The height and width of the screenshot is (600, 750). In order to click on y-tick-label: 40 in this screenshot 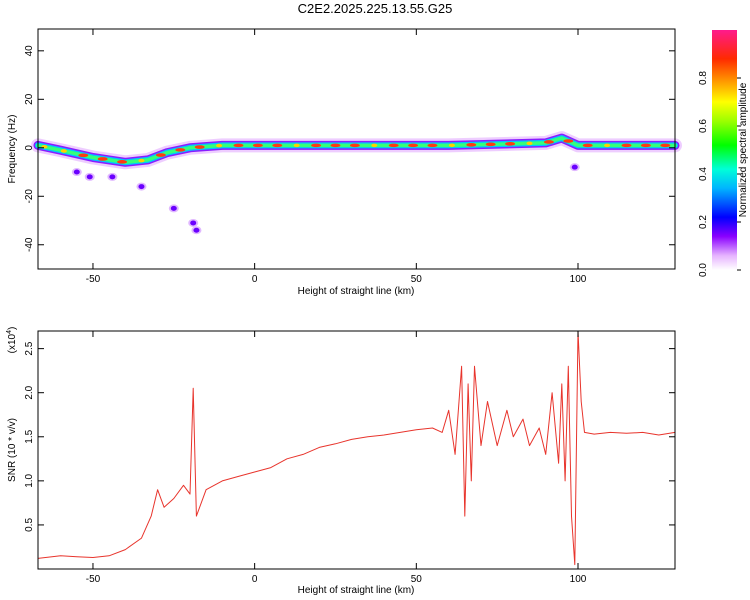, I will do `click(29, 51)`.